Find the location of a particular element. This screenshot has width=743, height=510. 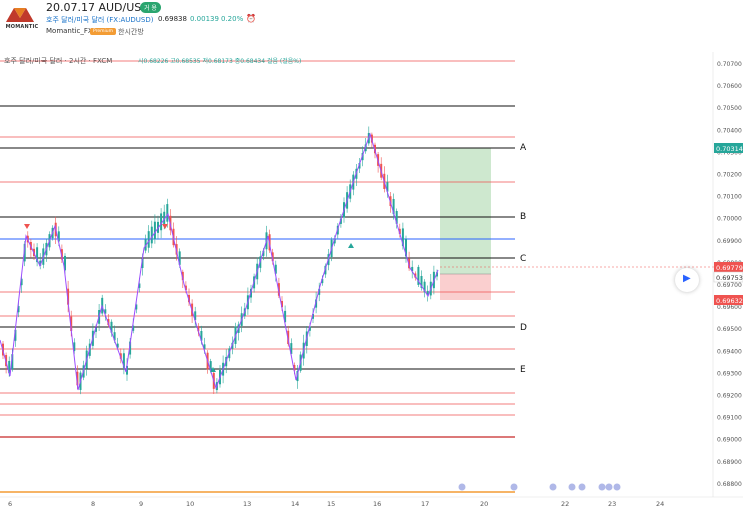

time-tick-label: 14 is located at coordinates (295, 504).